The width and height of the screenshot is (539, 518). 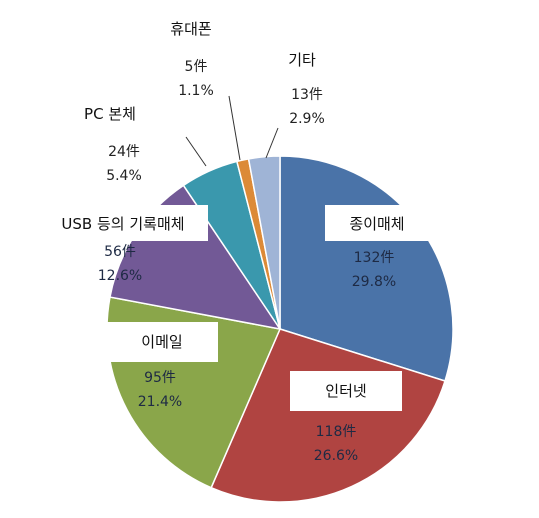 I want to click on slice-percent-internet: 26.6%, so click(x=336, y=456).